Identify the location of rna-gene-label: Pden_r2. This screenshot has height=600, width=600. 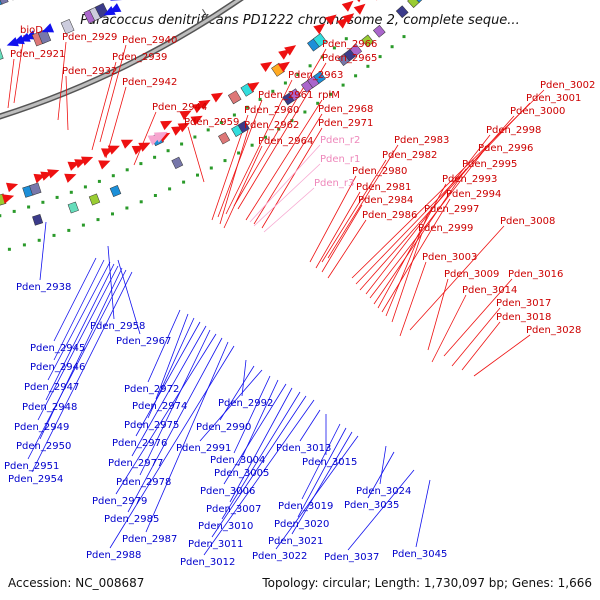
(340, 140).